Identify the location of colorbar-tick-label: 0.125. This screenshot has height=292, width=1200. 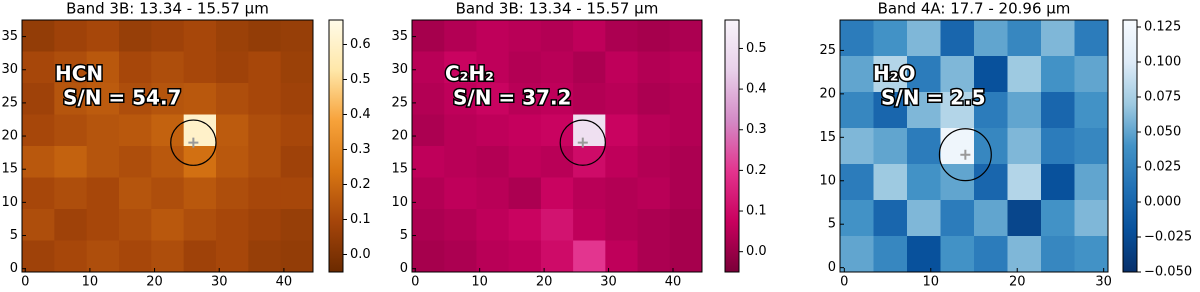
(1162, 27).